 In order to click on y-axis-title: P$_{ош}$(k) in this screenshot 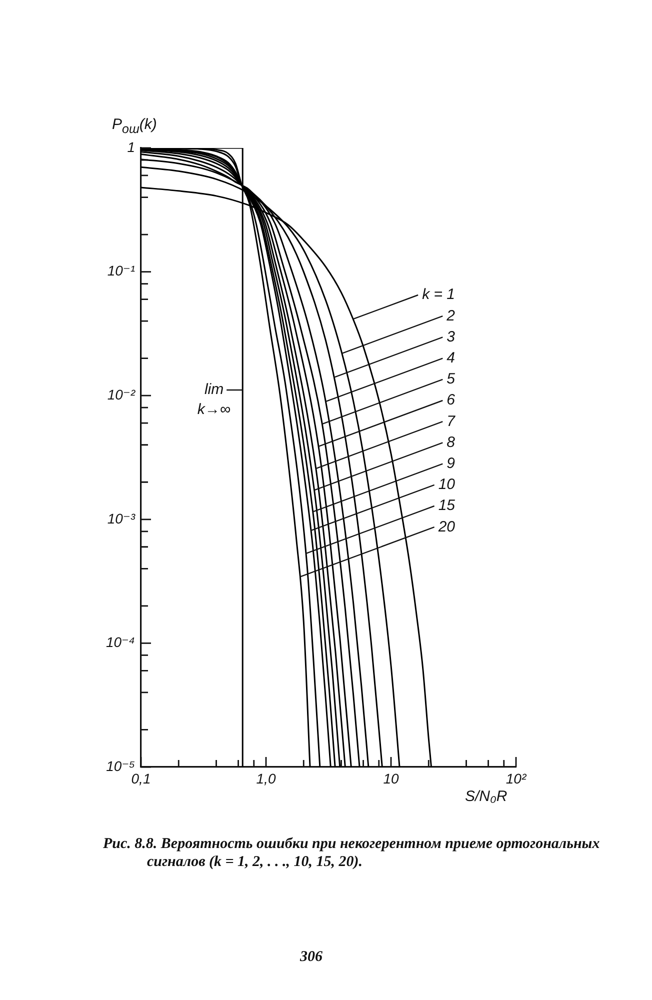, I will do `click(134, 126)`.